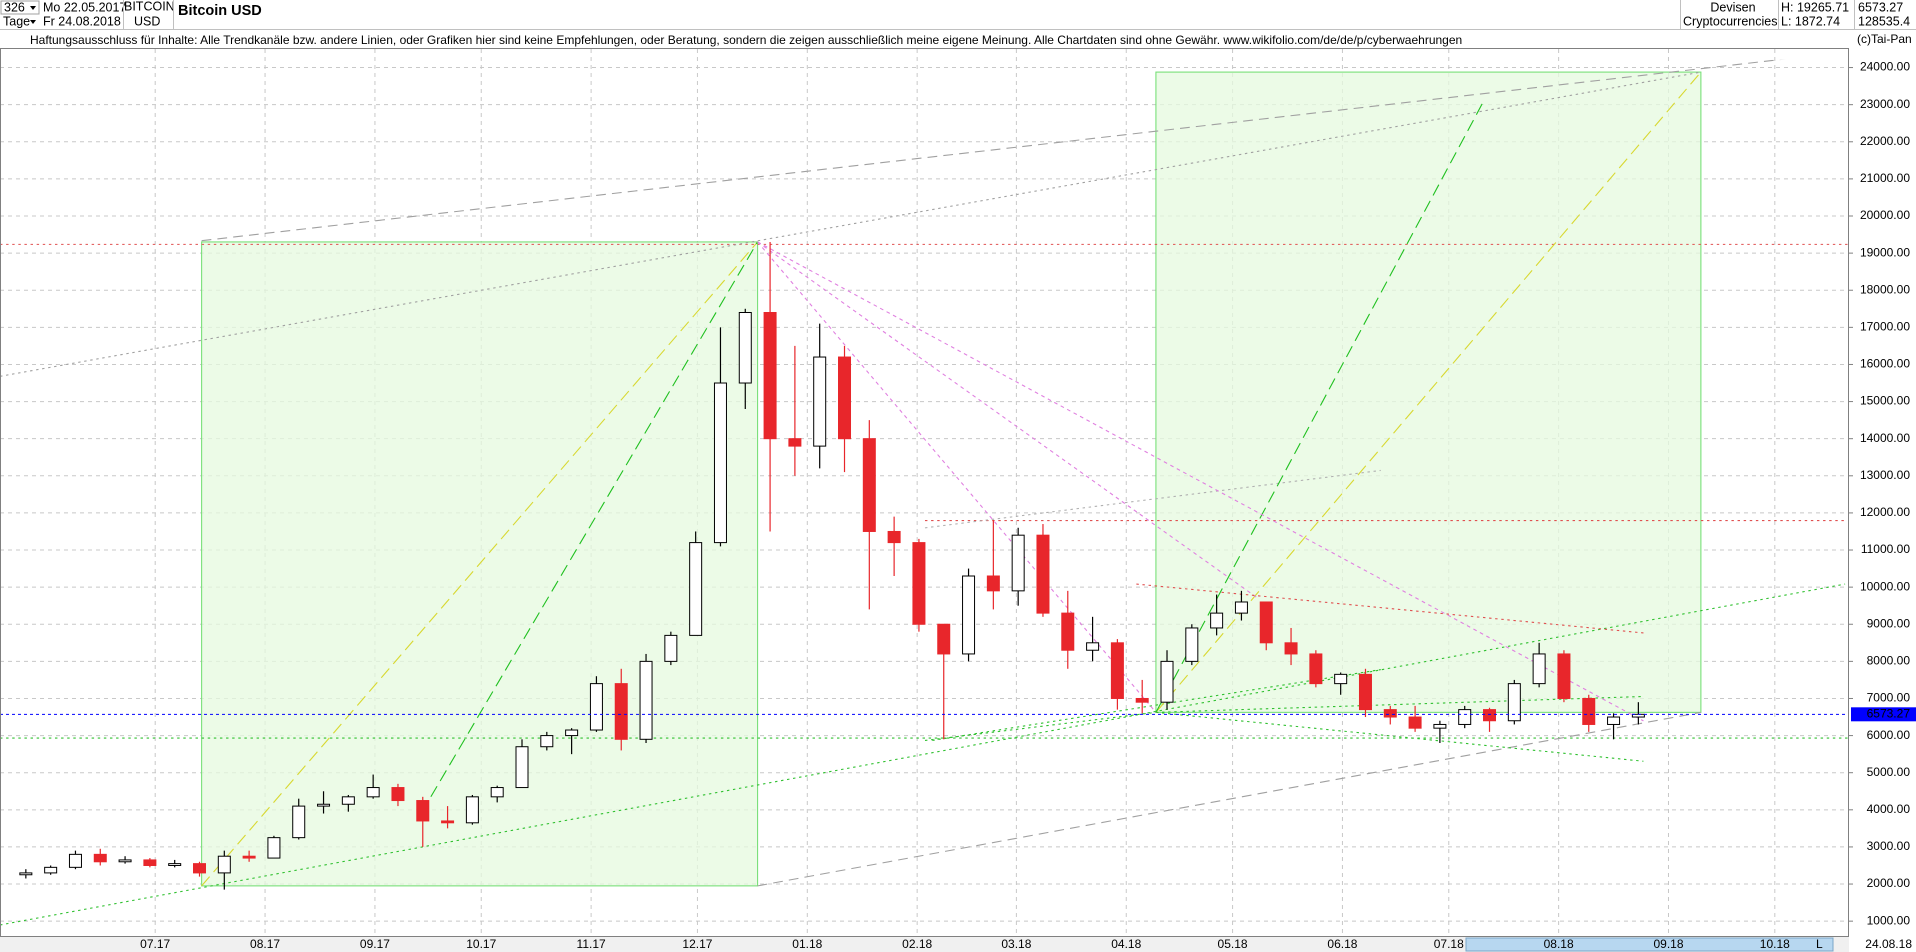 This screenshot has width=1916, height=952. I want to click on x-tick-label: 09.17, so click(375, 944).